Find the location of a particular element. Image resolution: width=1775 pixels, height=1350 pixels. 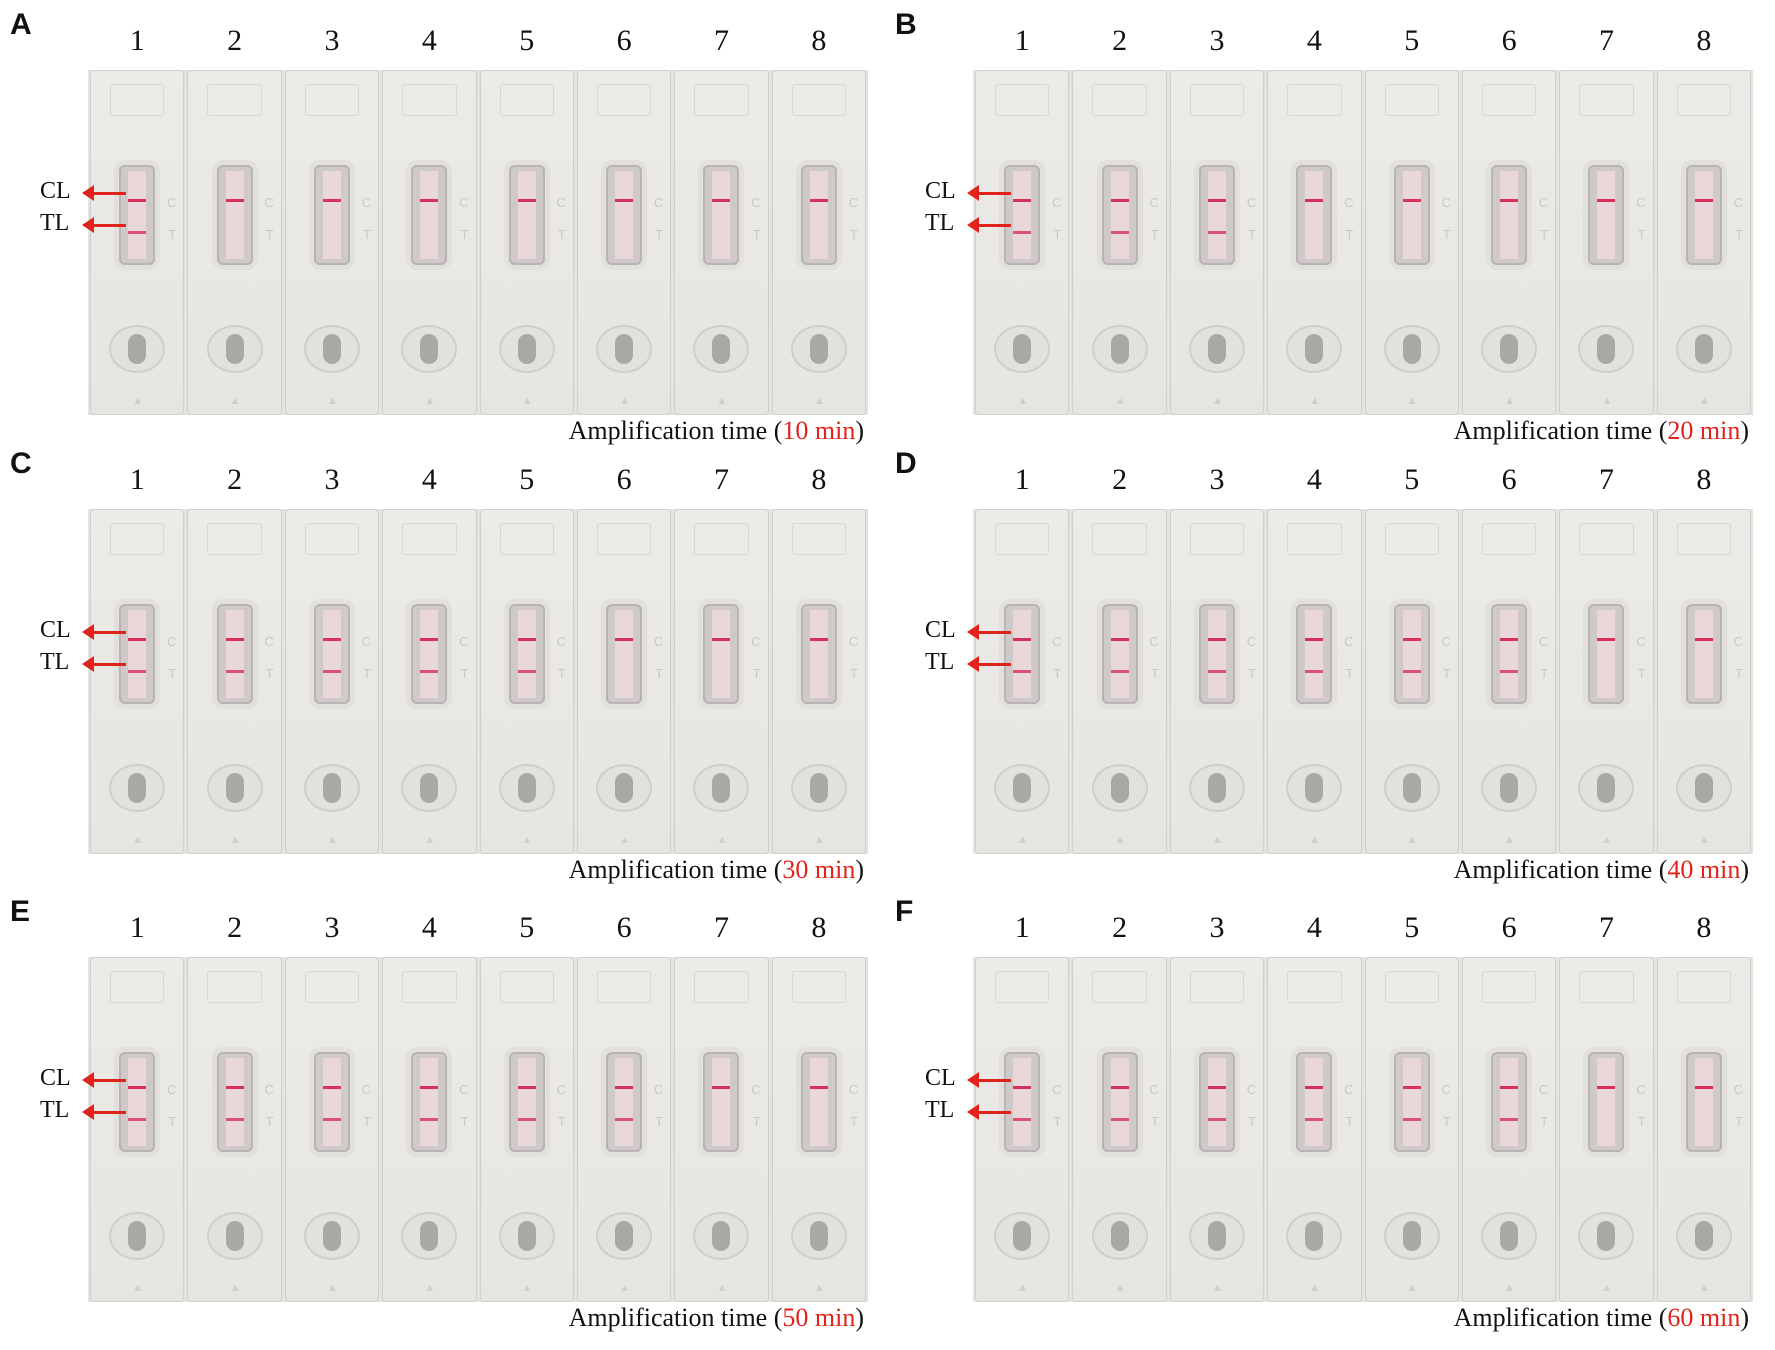

lane-number: 3 is located at coordinates (1217, 927).